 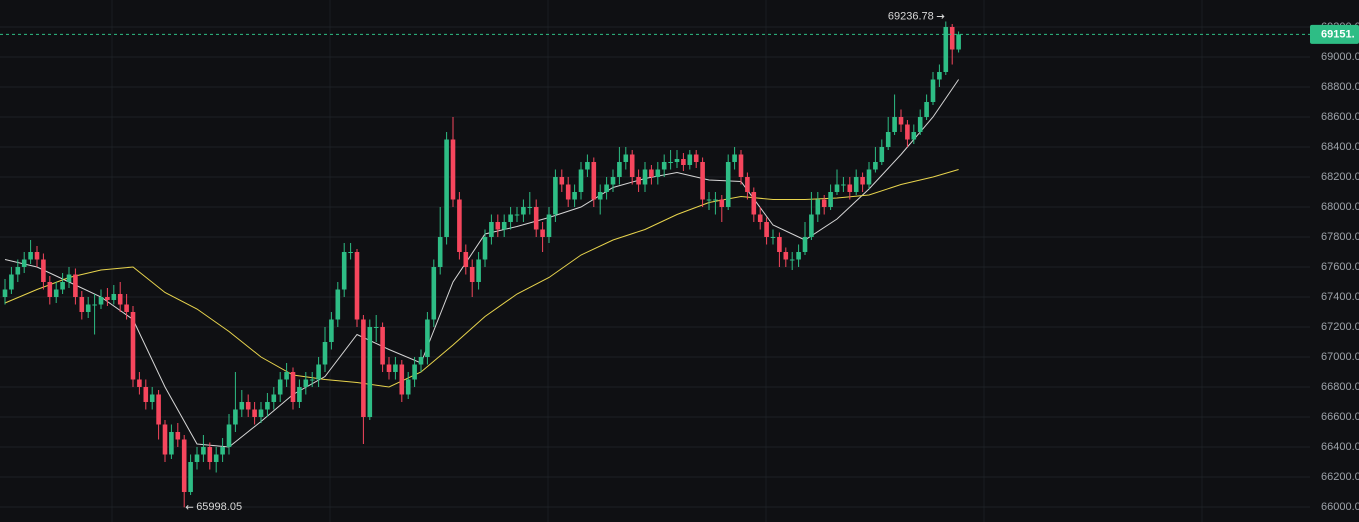 What do you see at coordinates (1340, 327) in the screenshot?
I see `y-tick-label: 67200.00` at bounding box center [1340, 327].